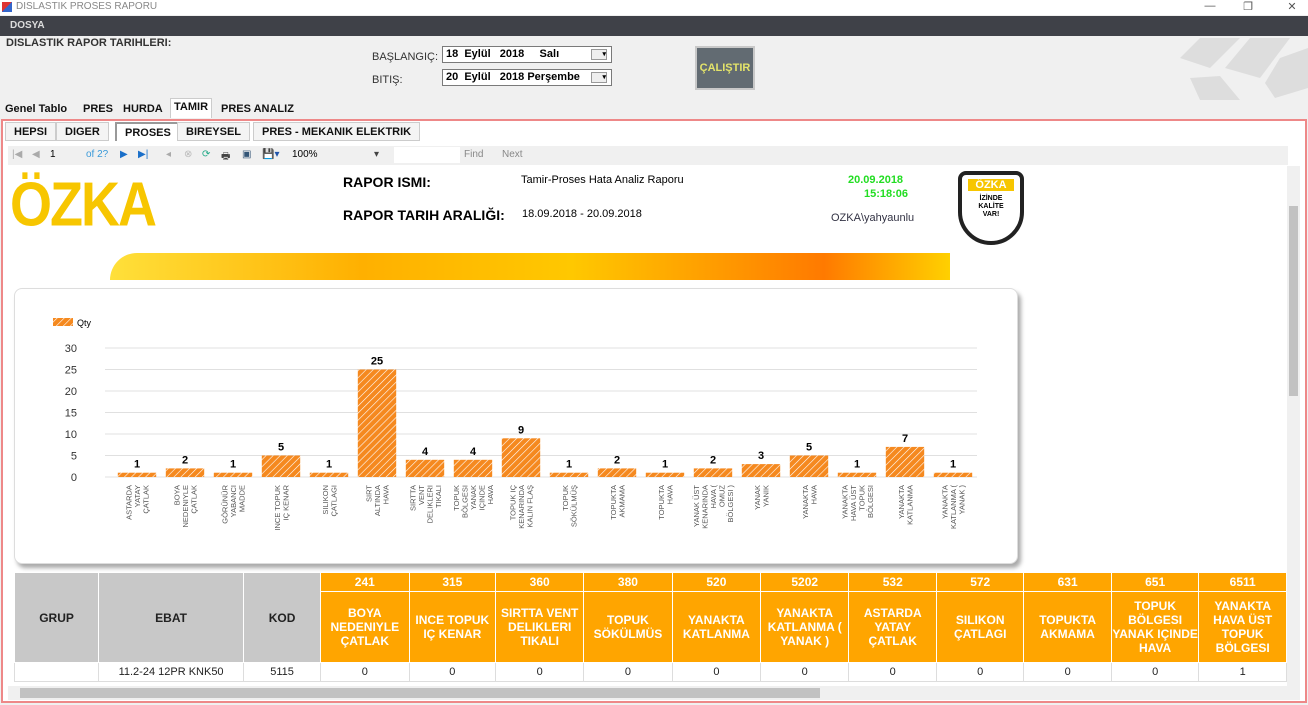 The height and width of the screenshot is (705, 1308). Describe the element at coordinates (521, 430) in the screenshot. I see `data-label: 9` at that location.